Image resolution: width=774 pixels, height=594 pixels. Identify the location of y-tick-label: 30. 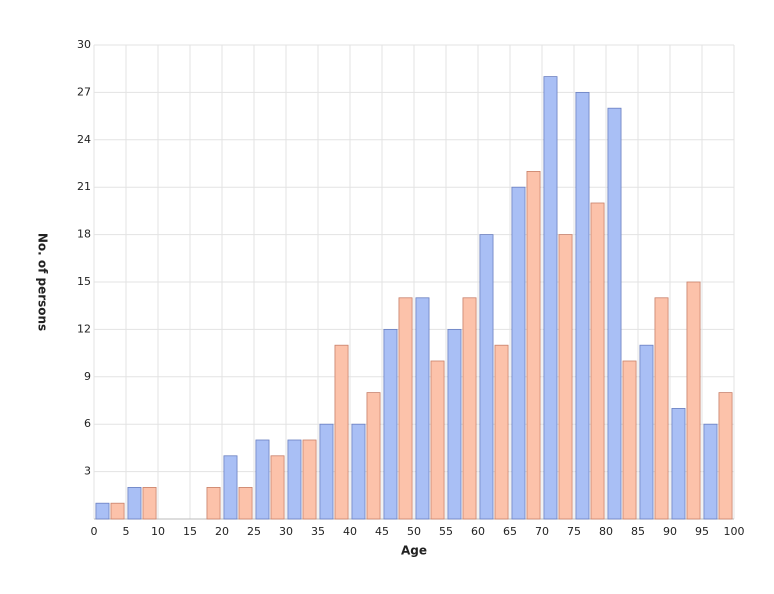
(84, 44).